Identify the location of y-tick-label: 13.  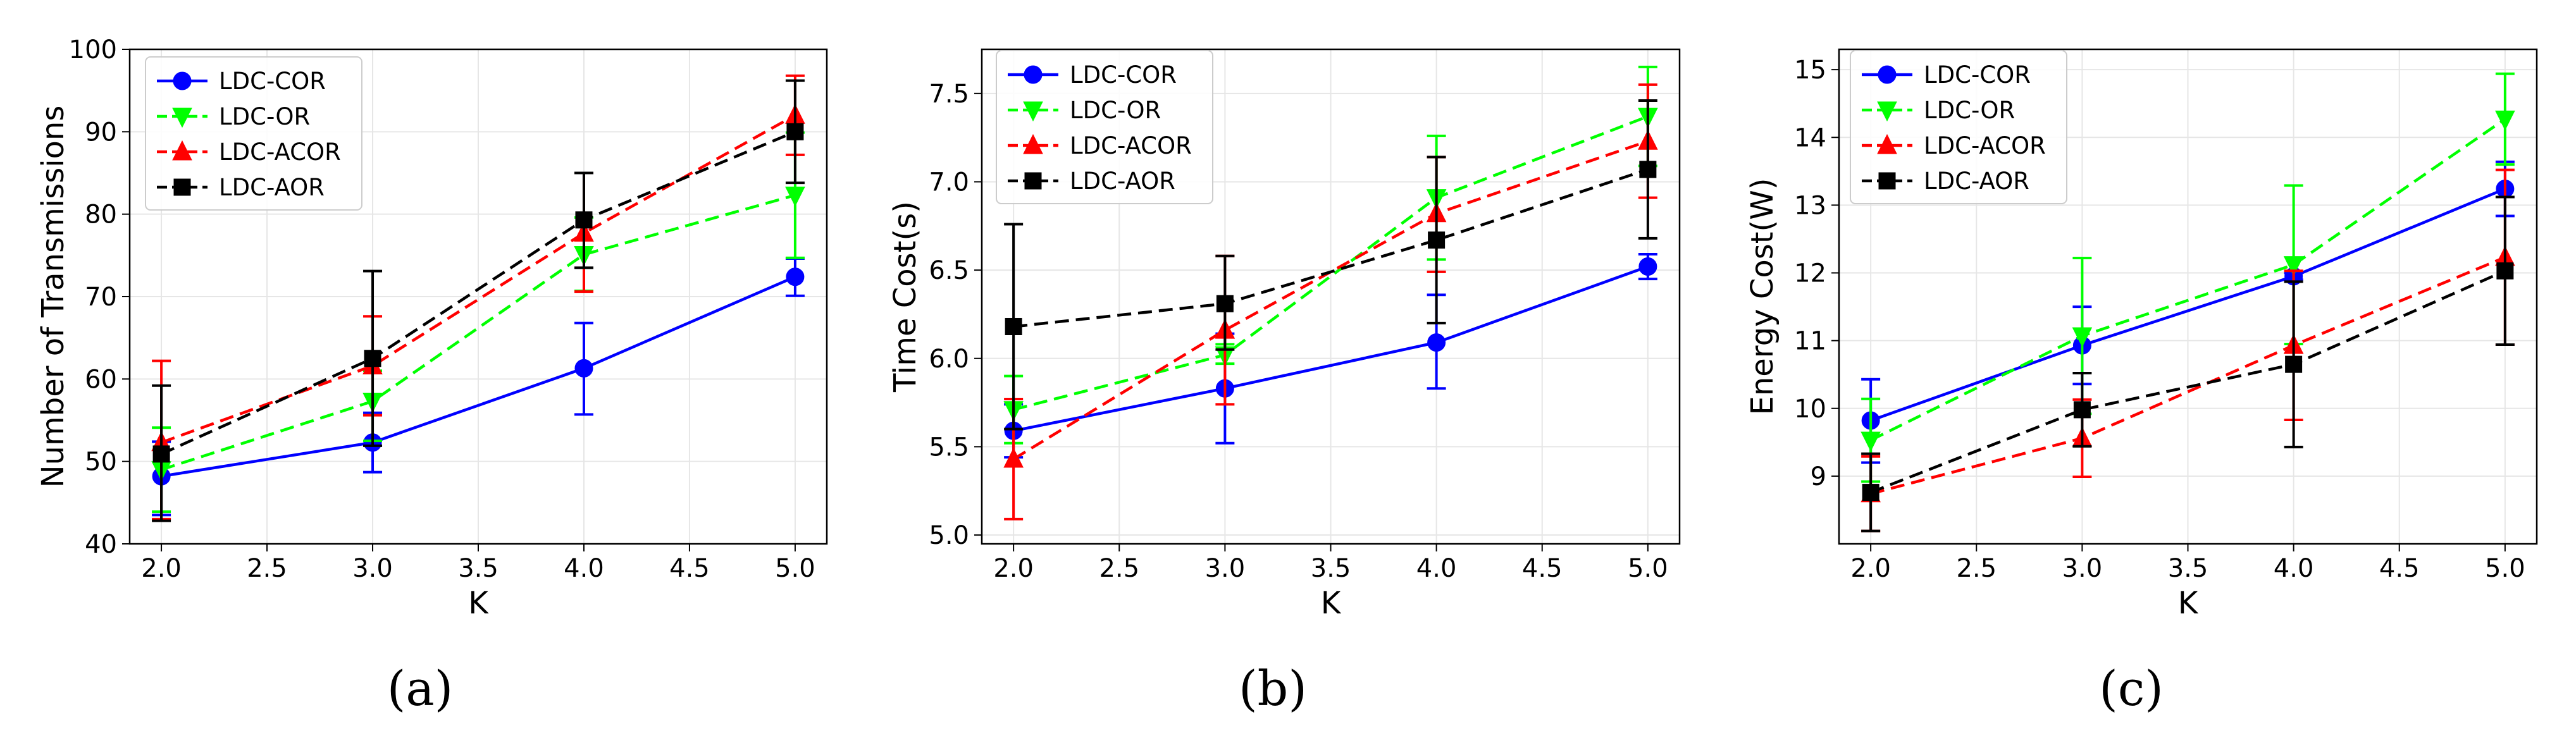
(1810, 205).